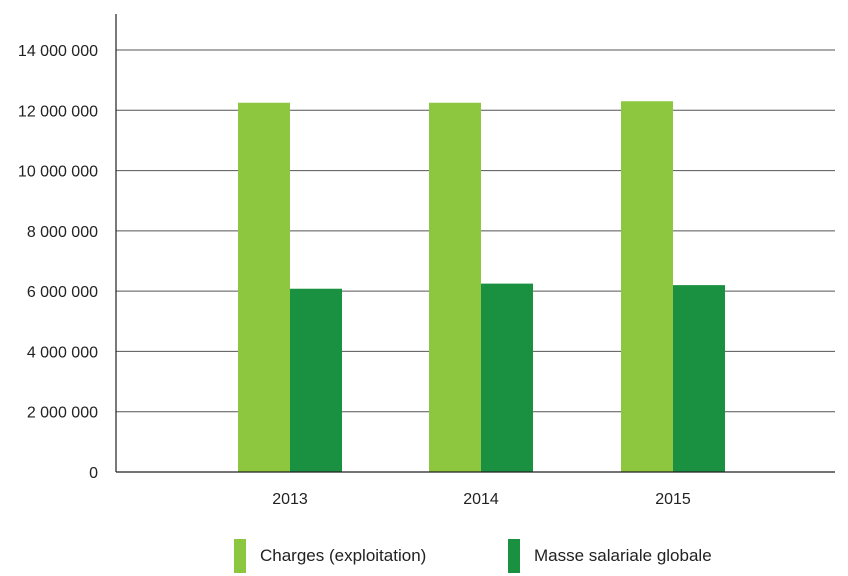 The height and width of the screenshot is (576, 848). Describe the element at coordinates (673, 499) in the screenshot. I see `x-tick-label: 2015` at that location.